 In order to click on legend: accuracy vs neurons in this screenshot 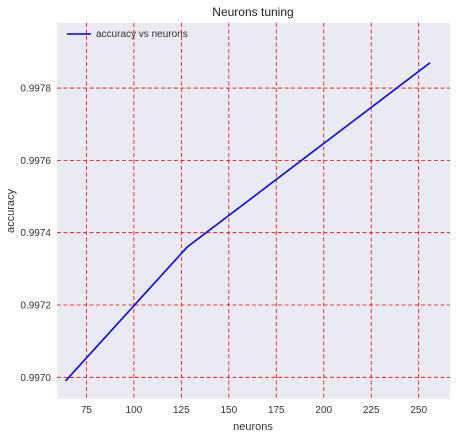, I will do `click(127, 34)`.